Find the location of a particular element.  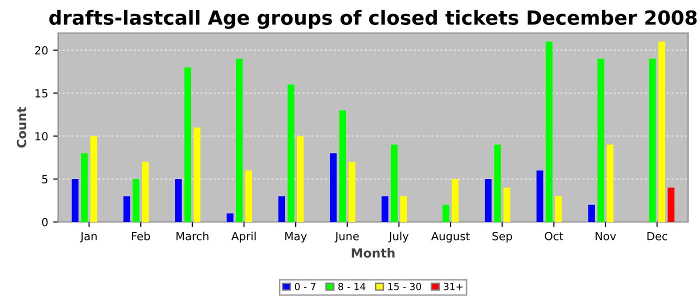

y-tick-label: 10 is located at coordinates (41, 136).